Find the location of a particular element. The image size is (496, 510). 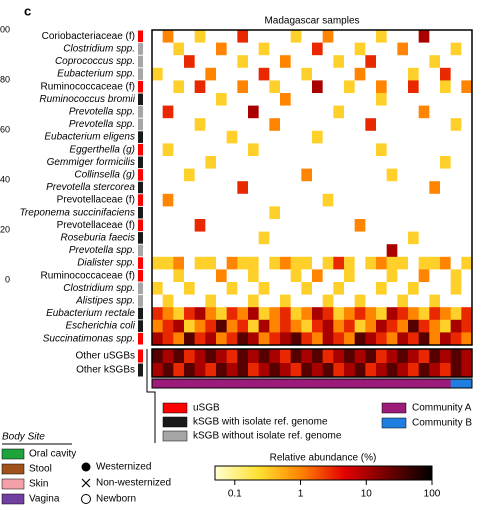

row-label: Gemmiger formicilis is located at coordinates (91, 162).